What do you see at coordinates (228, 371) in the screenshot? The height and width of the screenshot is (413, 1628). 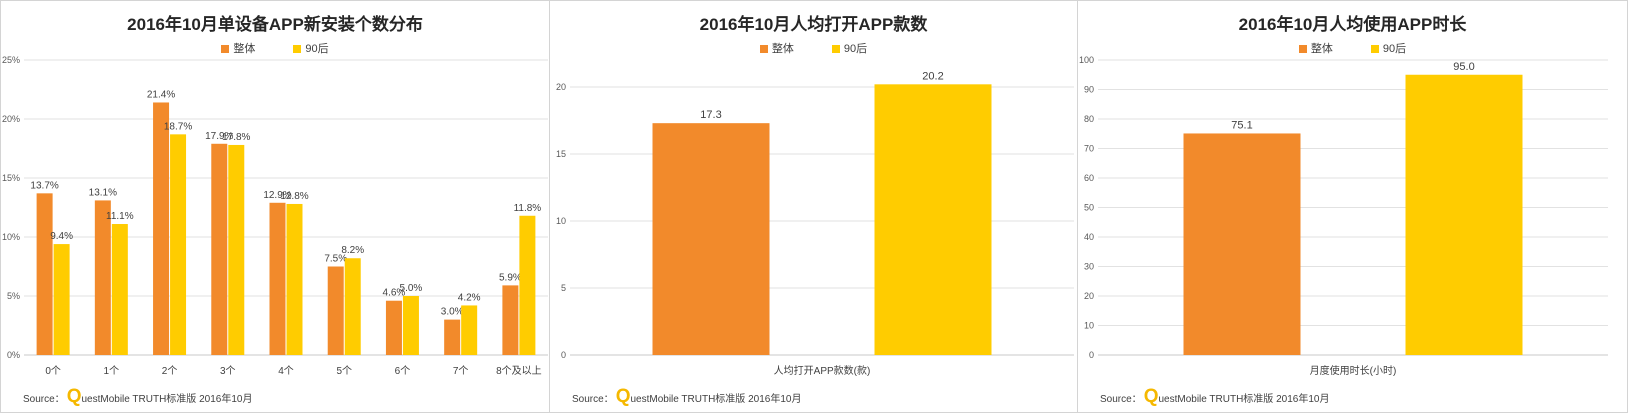 I see `x-category-label: 3个` at bounding box center [228, 371].